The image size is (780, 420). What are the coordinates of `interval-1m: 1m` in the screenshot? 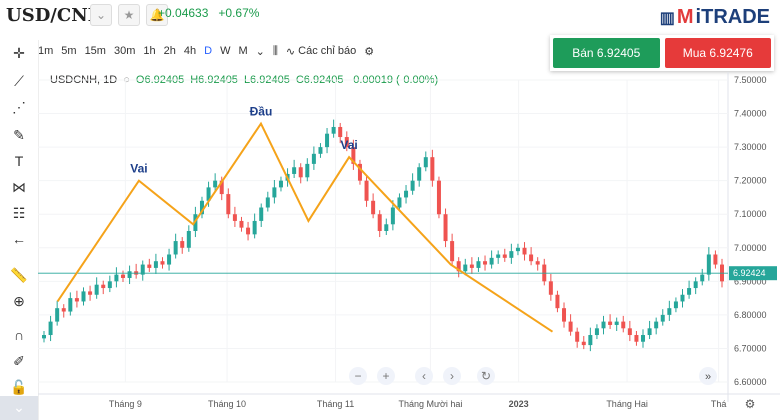 It's located at (46, 51).